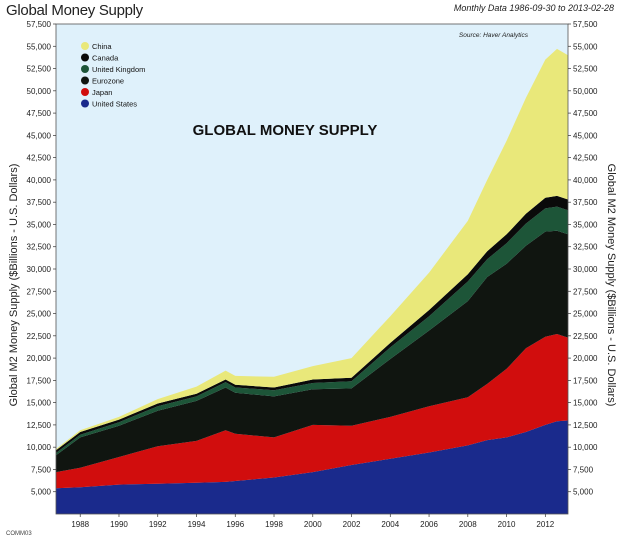 This screenshot has height=543, width=620. Describe the element at coordinates (285, 130) in the screenshot. I see `chart-inner-title: GLOBAL MONEY SUPPLY` at that location.